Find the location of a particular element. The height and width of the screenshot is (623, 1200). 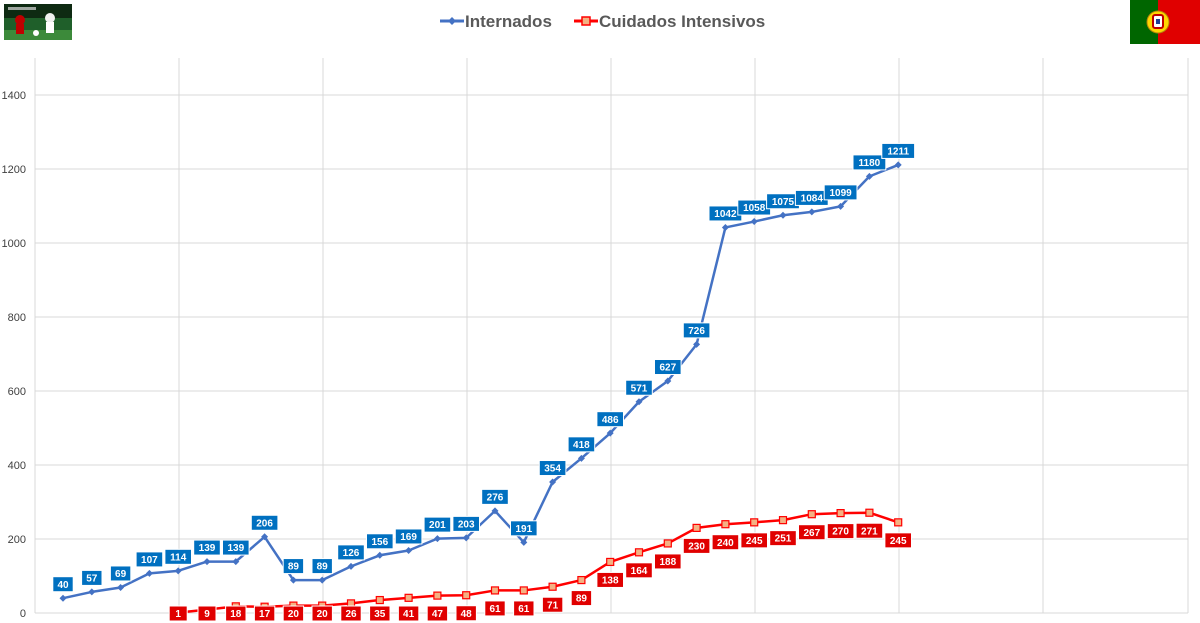

data-label: 267 is located at coordinates (811, 533).